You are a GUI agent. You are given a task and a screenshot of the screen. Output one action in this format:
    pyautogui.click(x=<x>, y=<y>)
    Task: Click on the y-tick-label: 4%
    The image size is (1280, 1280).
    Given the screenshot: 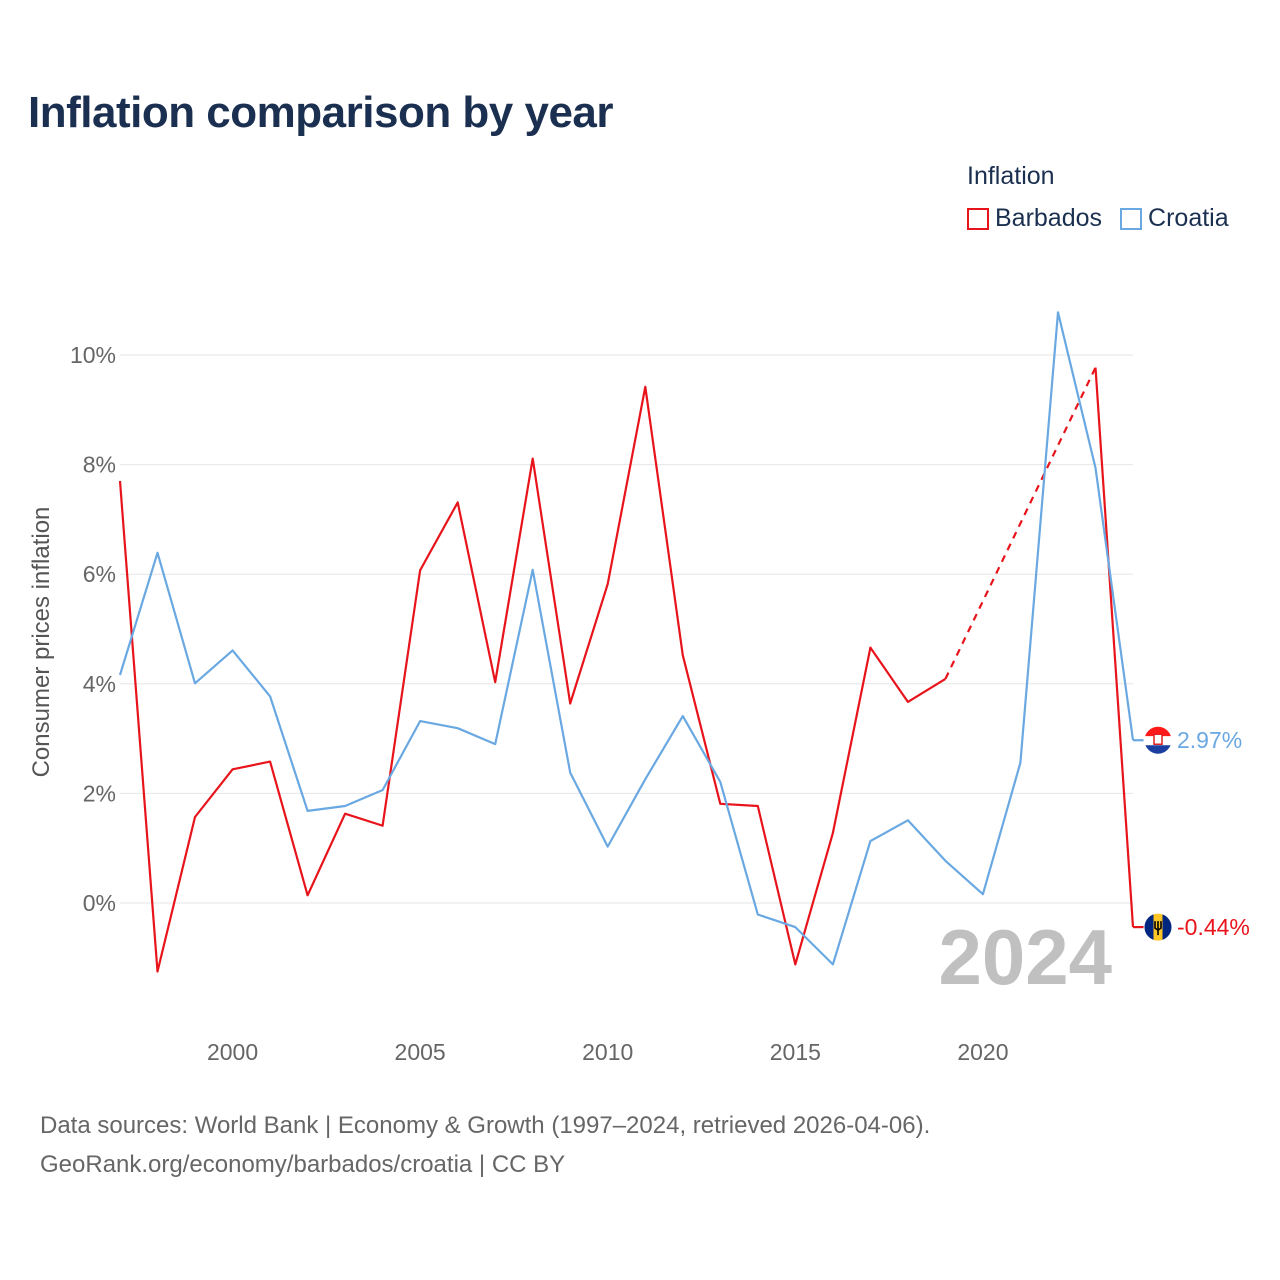 What is the action you would take?
    pyautogui.click(x=99, y=684)
    